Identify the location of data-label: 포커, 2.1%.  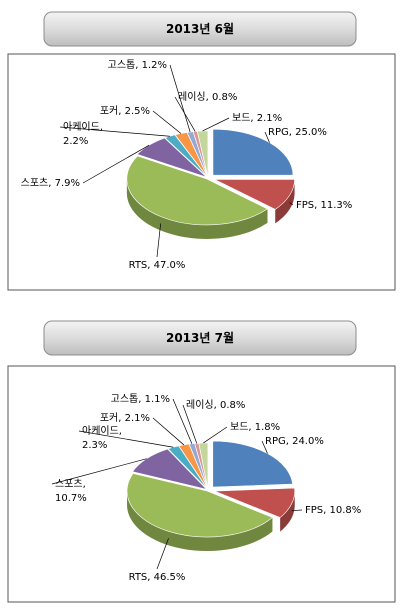
(125, 418).